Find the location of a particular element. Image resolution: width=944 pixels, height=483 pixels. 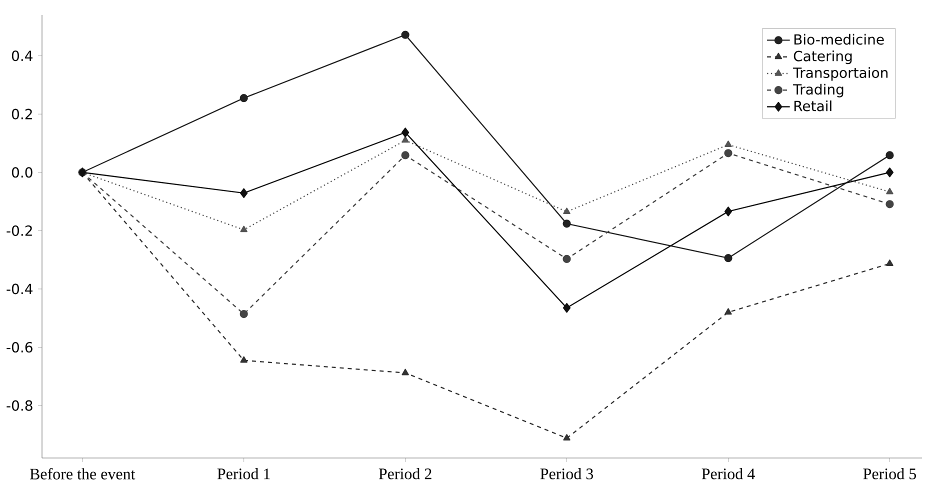

y-tick-label: -0.8 is located at coordinates (19, 405).